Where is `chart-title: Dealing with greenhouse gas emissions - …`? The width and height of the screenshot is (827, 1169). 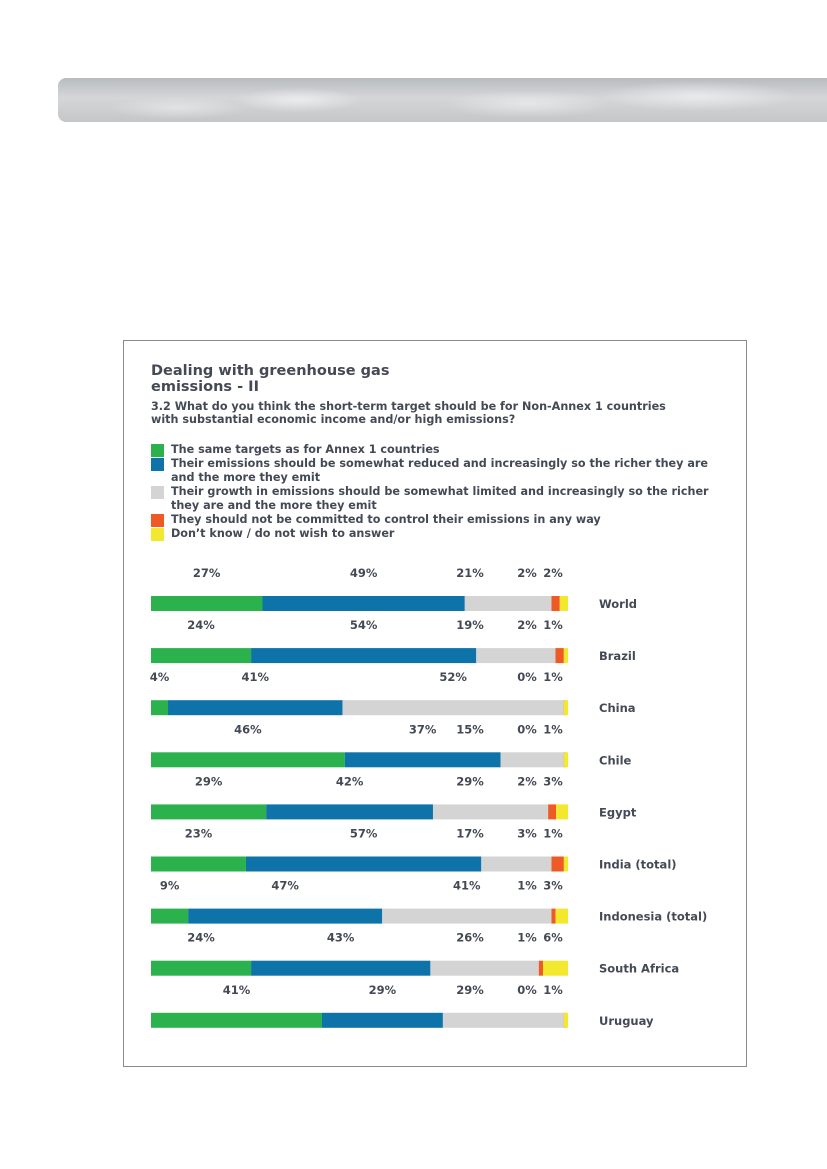 chart-title: Dealing with greenhouse gas emissions - … is located at coordinates (361, 379).